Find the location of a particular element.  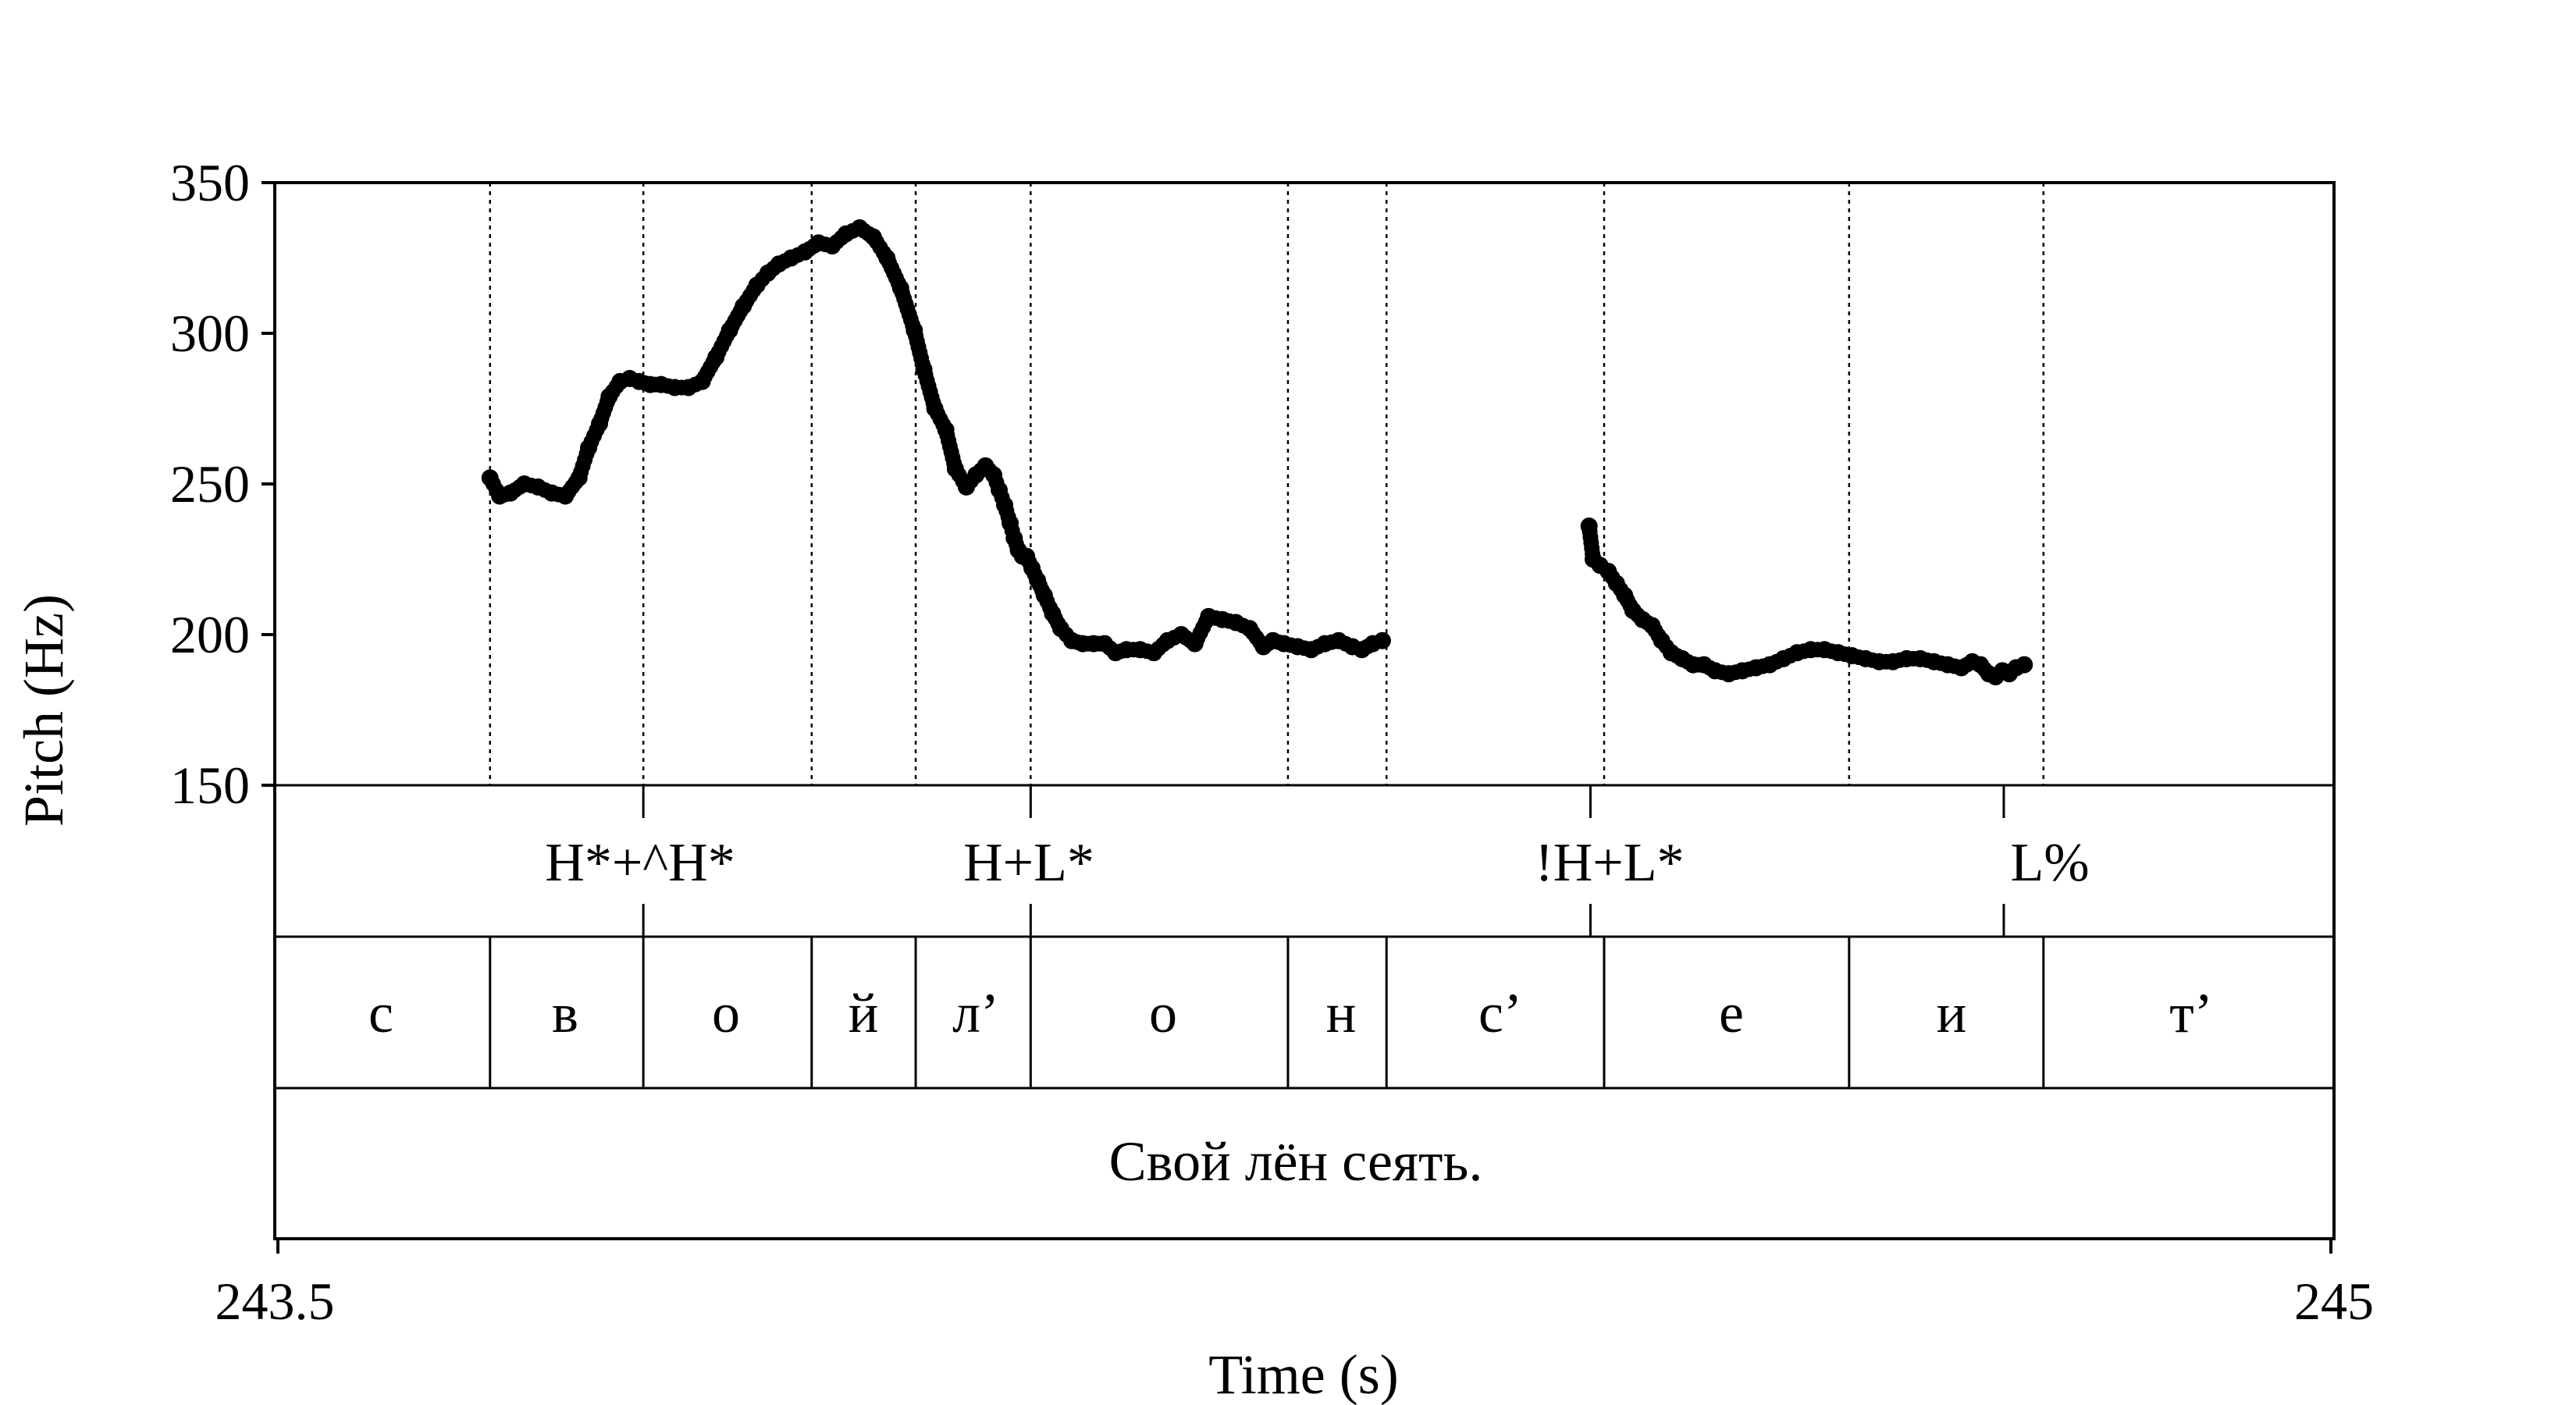

tone-label-2: H+L* is located at coordinates (1028, 863).